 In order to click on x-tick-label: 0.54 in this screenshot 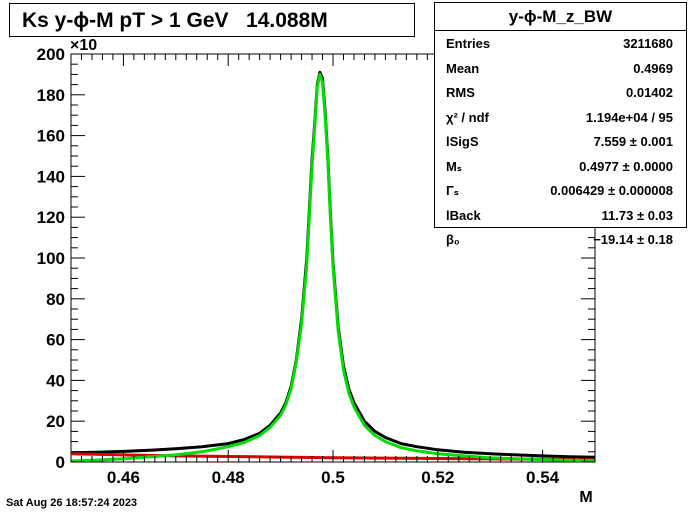, I will do `click(543, 477)`.